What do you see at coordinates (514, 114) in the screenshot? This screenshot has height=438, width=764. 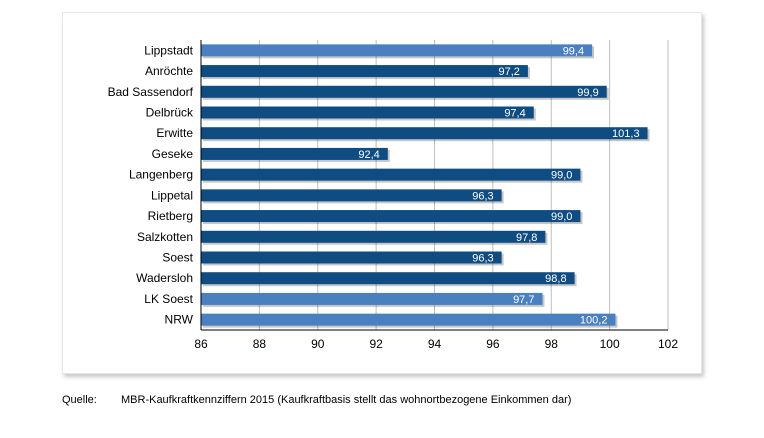 I see `data-label: 97,4` at bounding box center [514, 114].